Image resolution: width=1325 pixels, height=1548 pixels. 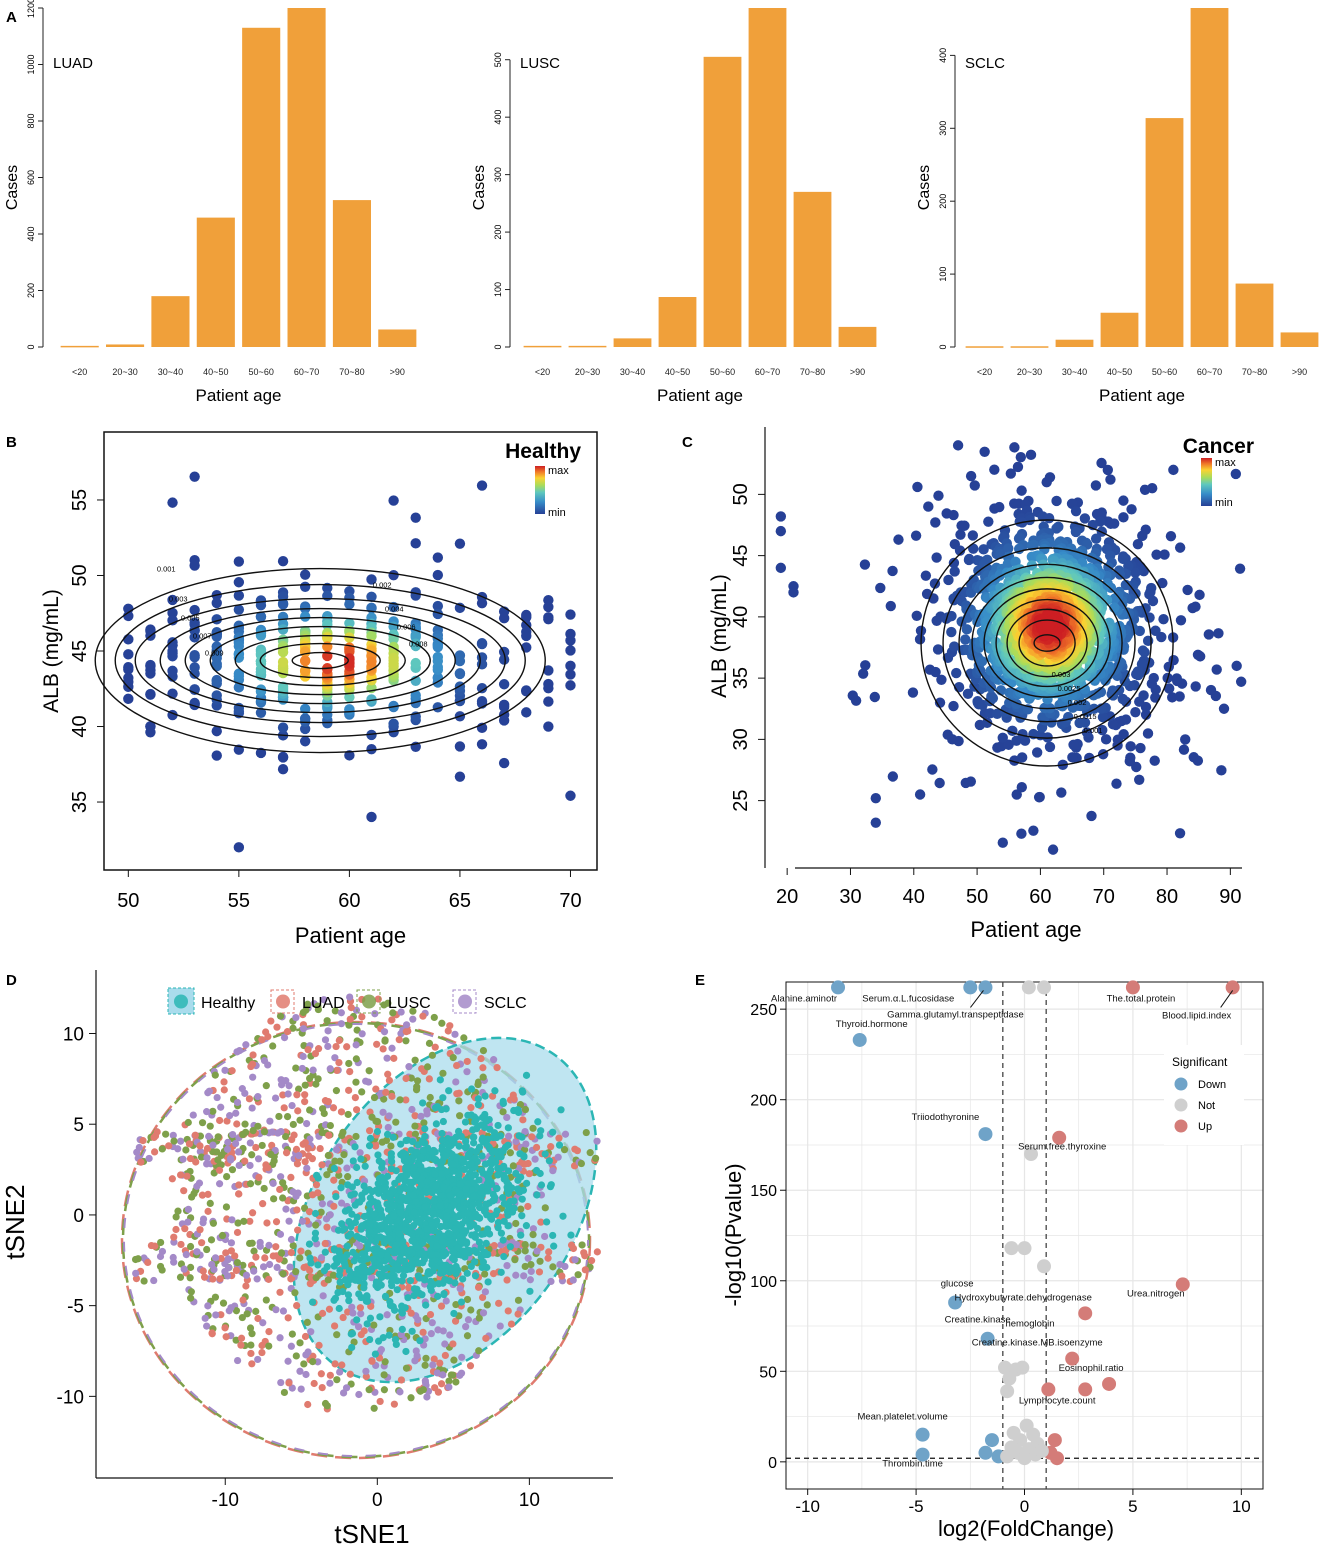 What do you see at coordinates (1218, 446) in the screenshot?
I see `plot-title: Cancer` at bounding box center [1218, 446].